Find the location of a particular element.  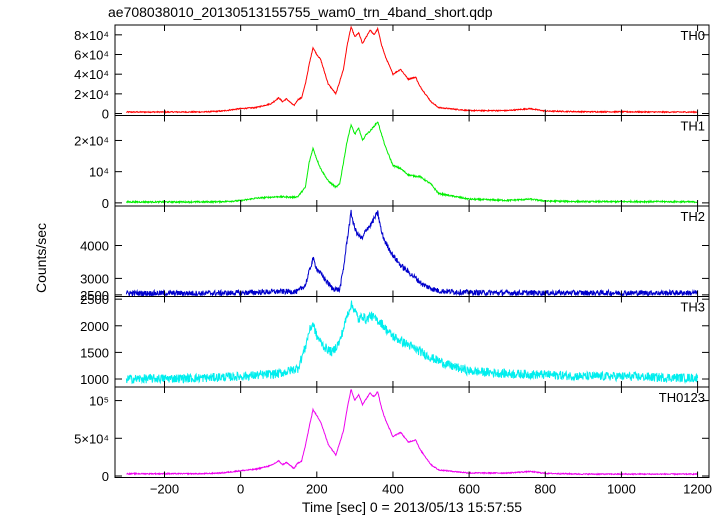

series-line-th1 is located at coordinates (411, 163).